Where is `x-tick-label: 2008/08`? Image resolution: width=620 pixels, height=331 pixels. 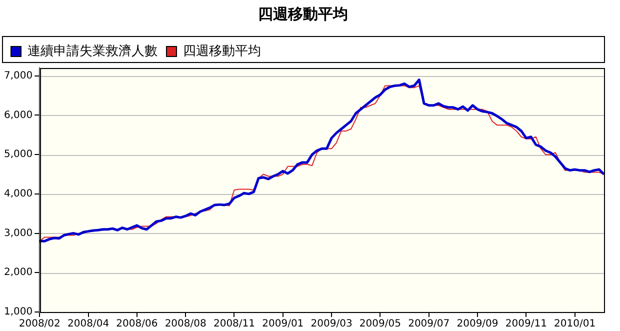 x-tick-label: 2008/08 is located at coordinates (185, 324).